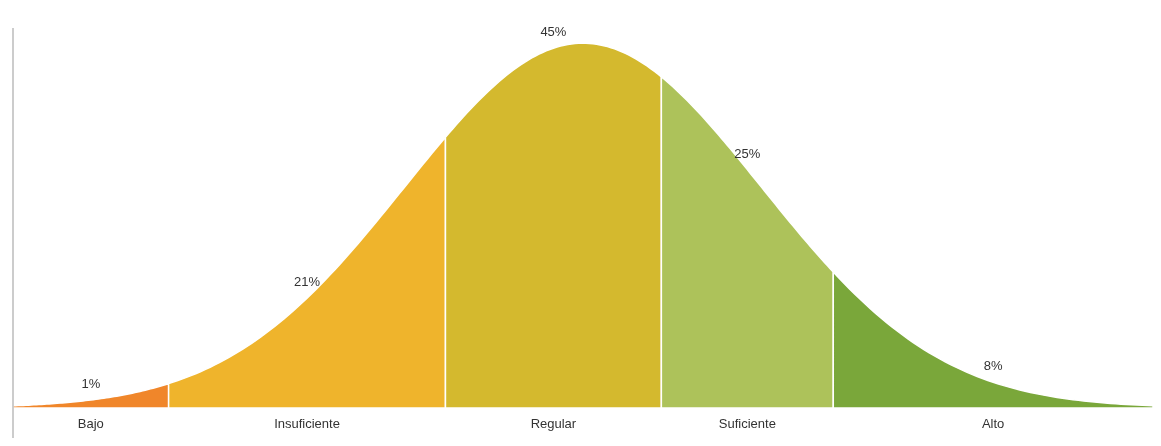 Image resolution: width=1161 pixels, height=446 pixels. What do you see at coordinates (90, 423) in the screenshot?
I see `category-label: Bajo` at bounding box center [90, 423].